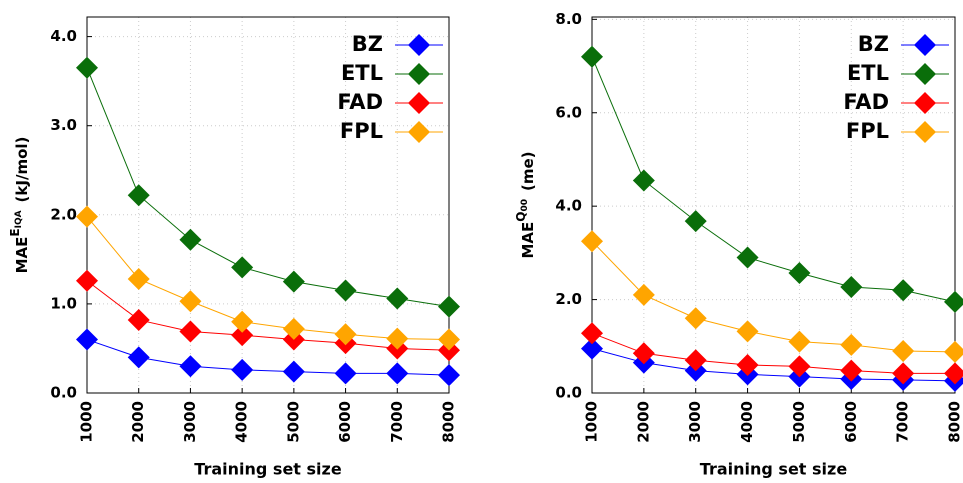 This screenshot has width=963, height=483. I want to click on x-tick-label: 2000, so click(643, 422).